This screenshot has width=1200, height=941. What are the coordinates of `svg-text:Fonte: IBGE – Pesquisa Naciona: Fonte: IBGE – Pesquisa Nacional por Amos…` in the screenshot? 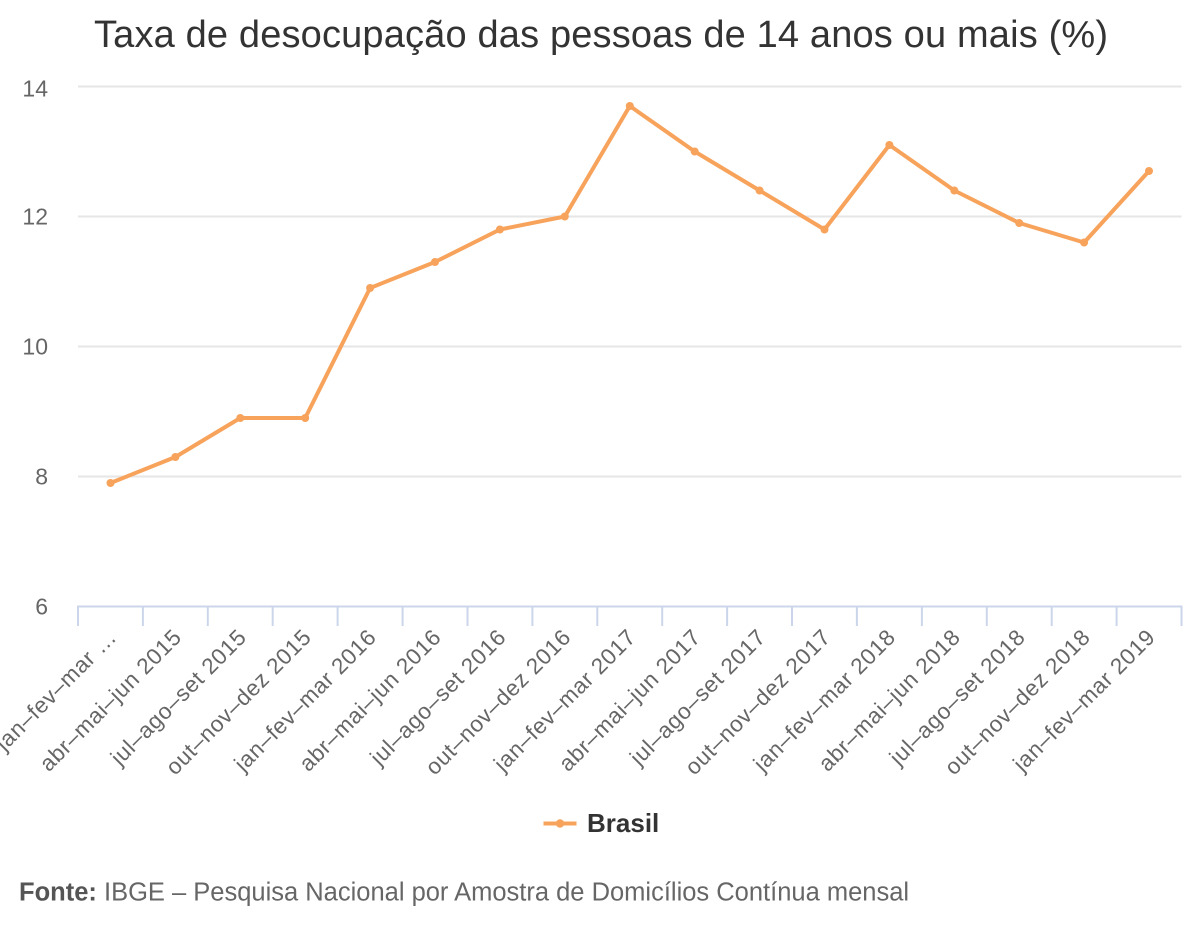 It's located at (464, 893).